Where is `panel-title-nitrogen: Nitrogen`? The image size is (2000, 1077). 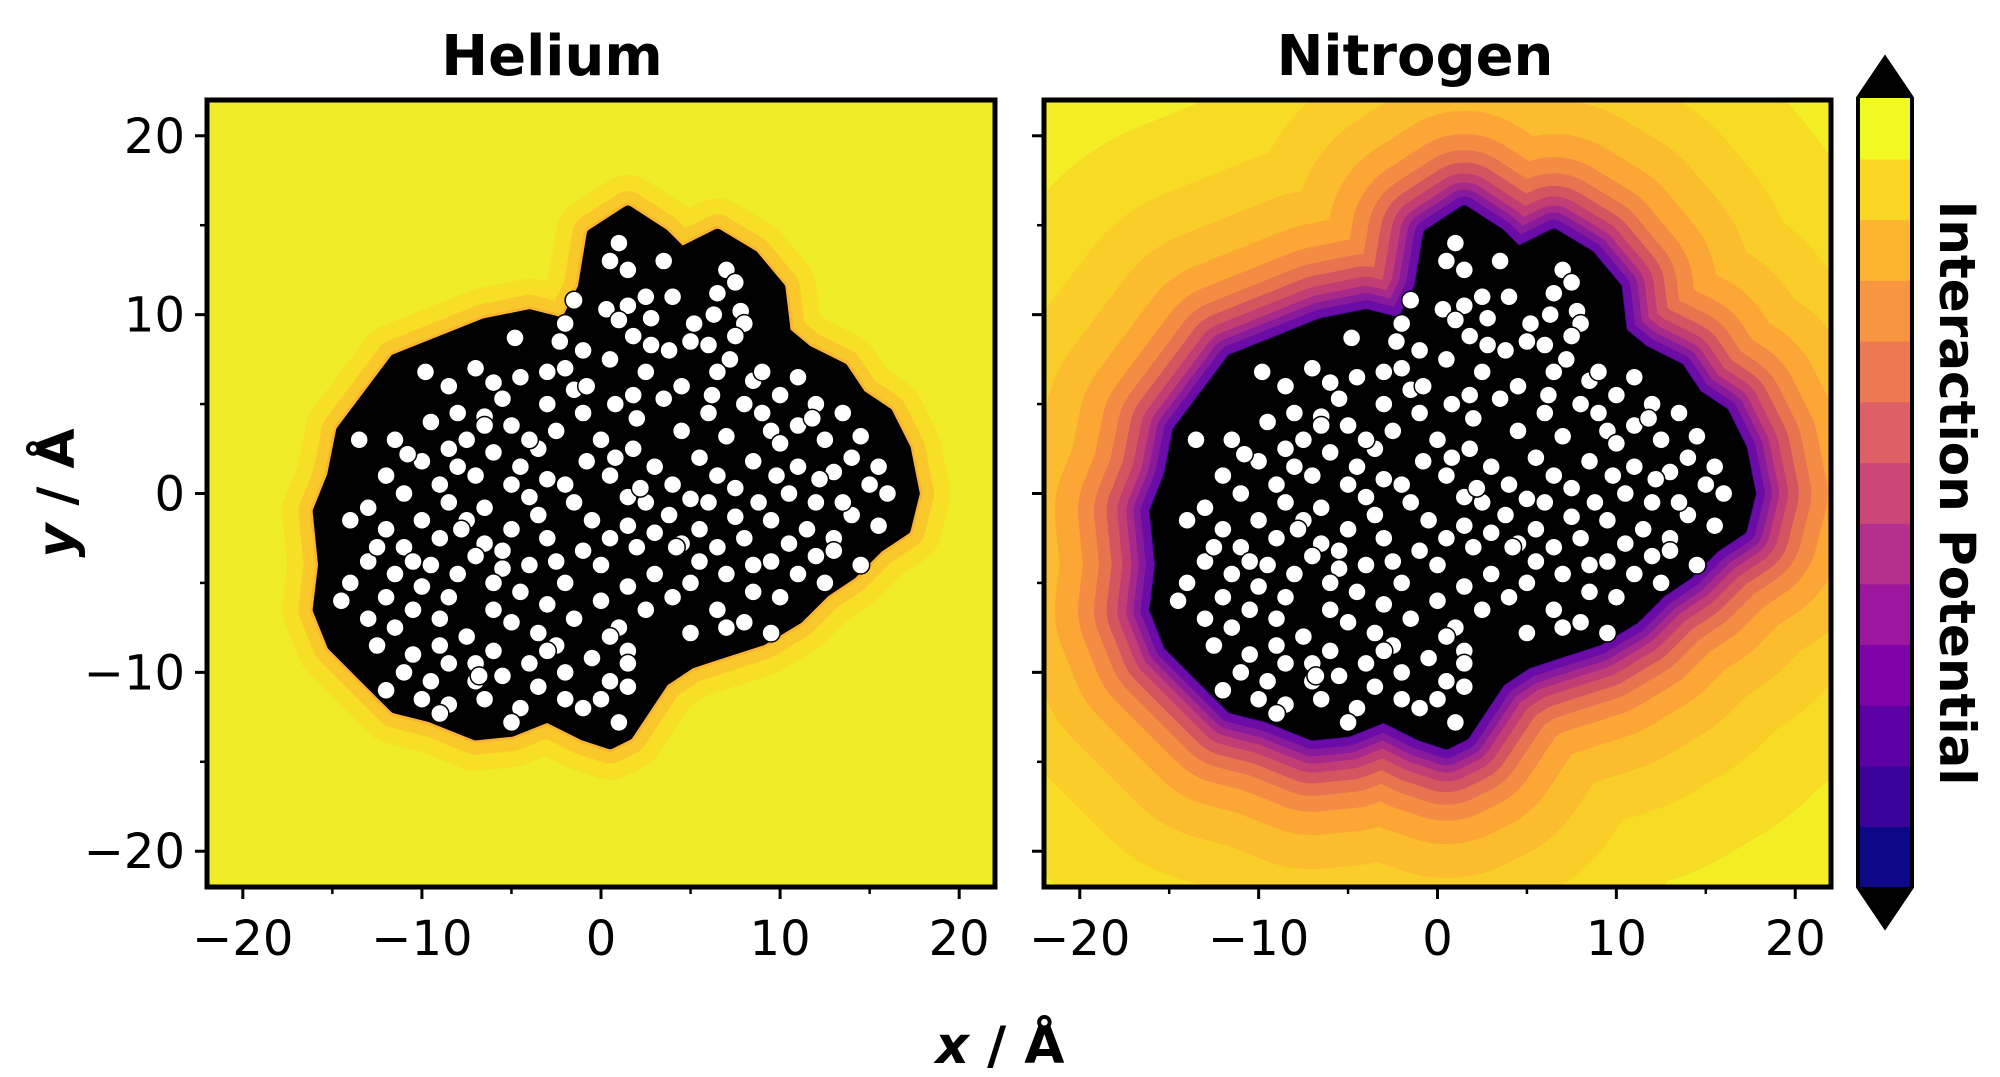 panel-title-nitrogen: Nitrogen is located at coordinates (1415, 56).